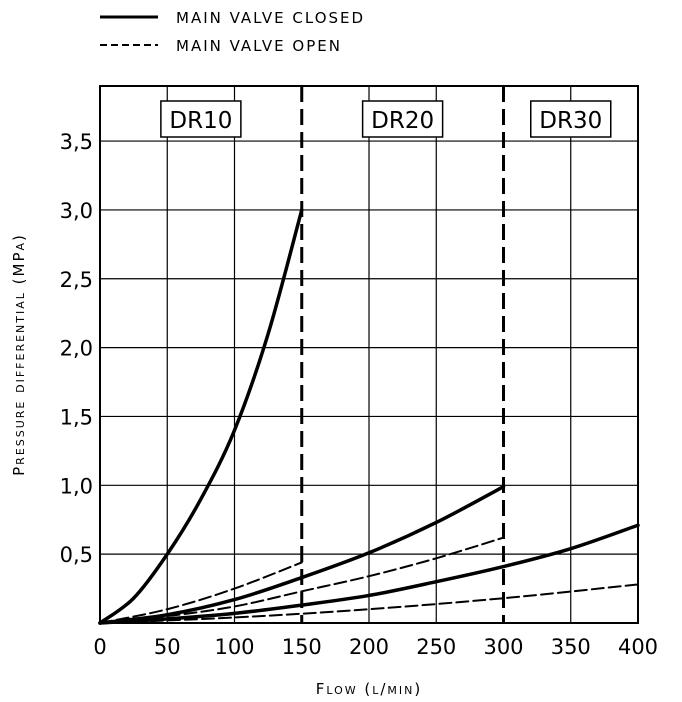  I want to click on y-tick-label: 1,5, so click(76, 417).